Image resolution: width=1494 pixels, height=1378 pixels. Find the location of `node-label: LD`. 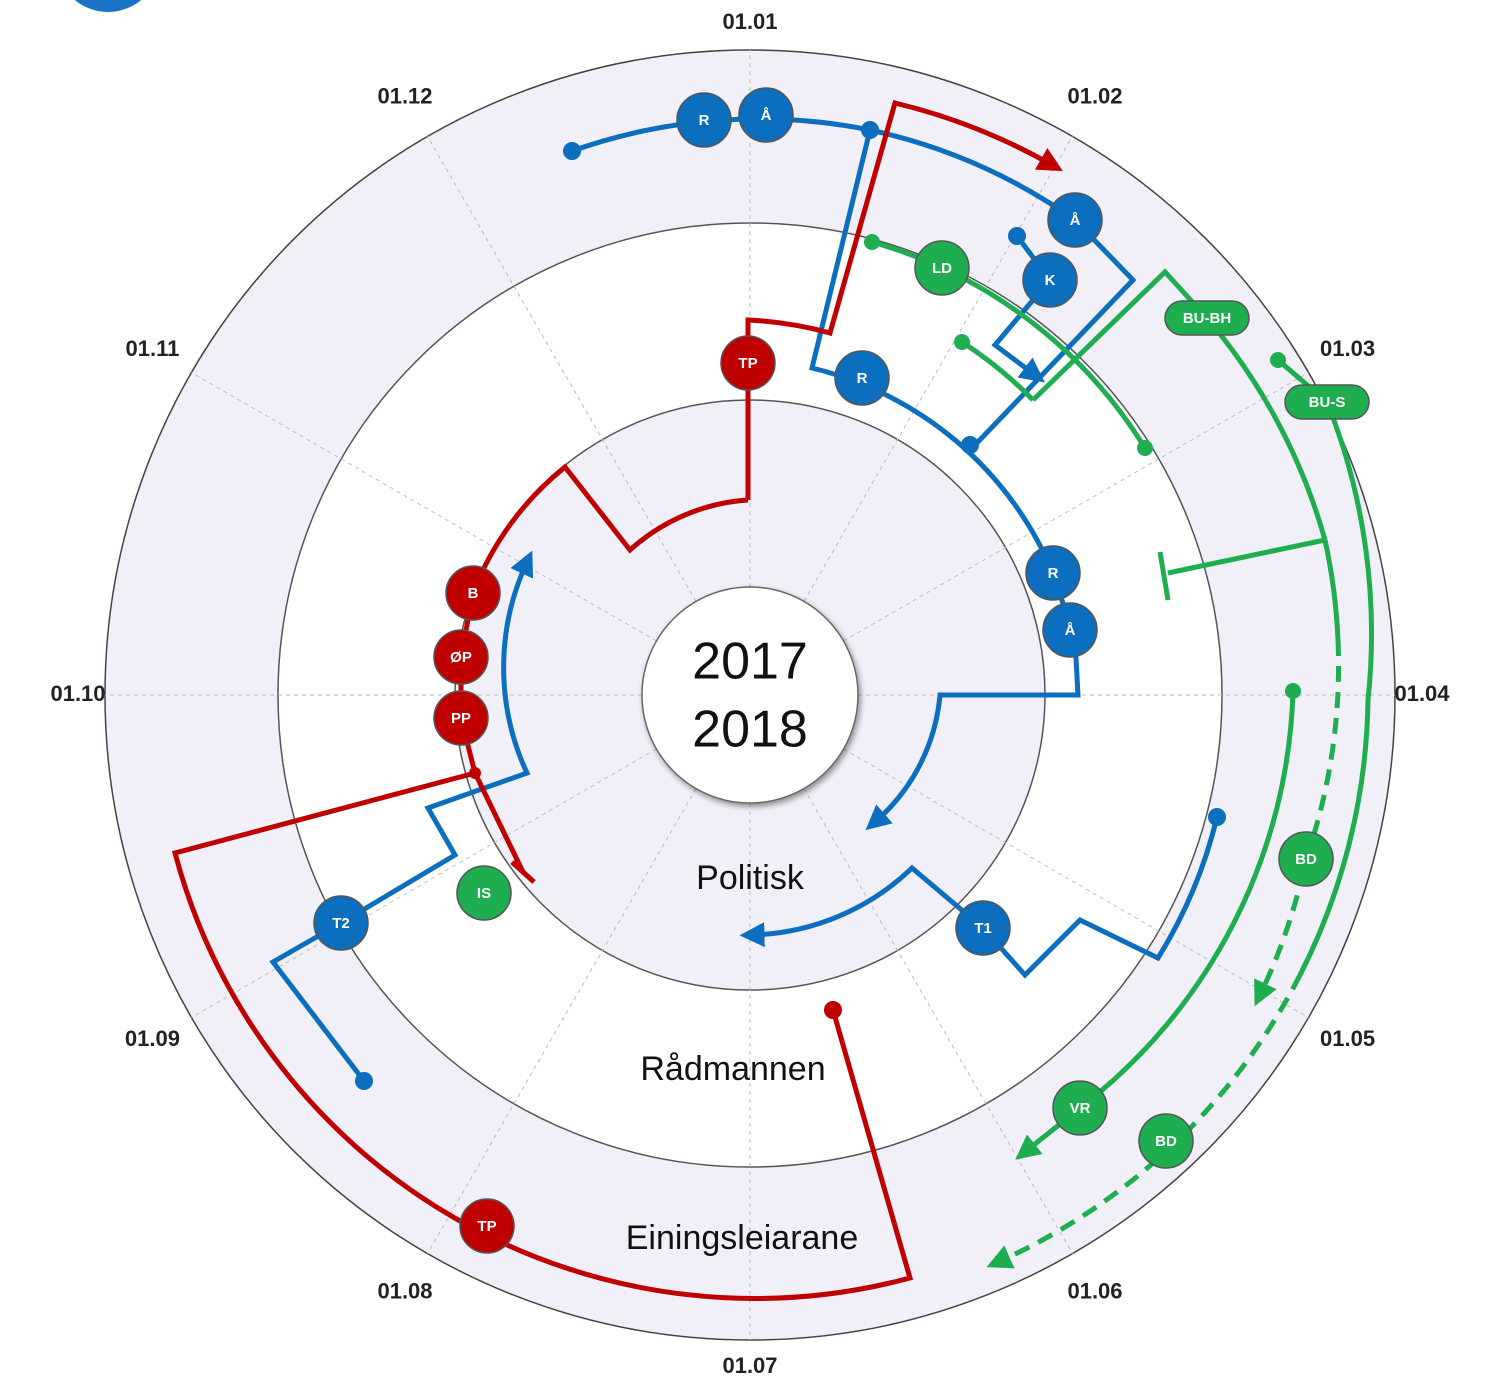

node-label: LD is located at coordinates (942, 268).